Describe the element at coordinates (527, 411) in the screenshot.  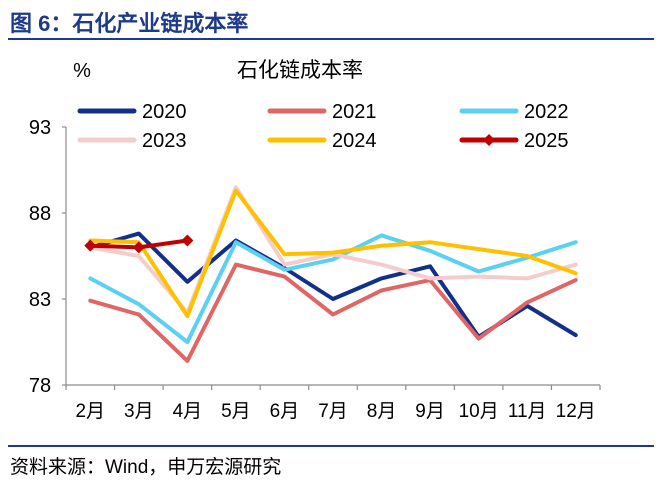
I see `x-tick-label: 11月` at that location.